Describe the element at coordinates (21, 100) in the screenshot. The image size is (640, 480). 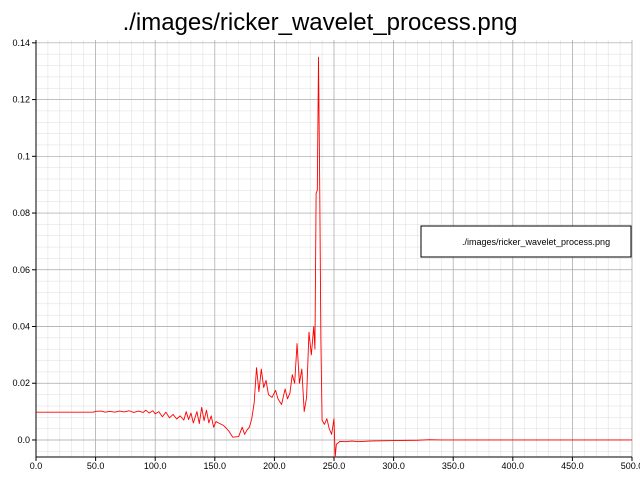
I see `y-tick-label: 0.12` at that location.